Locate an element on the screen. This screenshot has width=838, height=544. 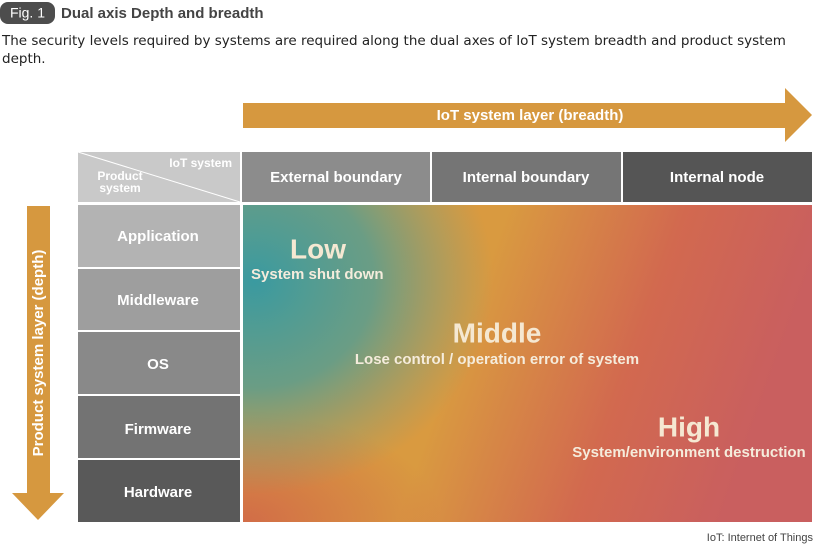
row-label: Application is located at coordinates (158, 236).